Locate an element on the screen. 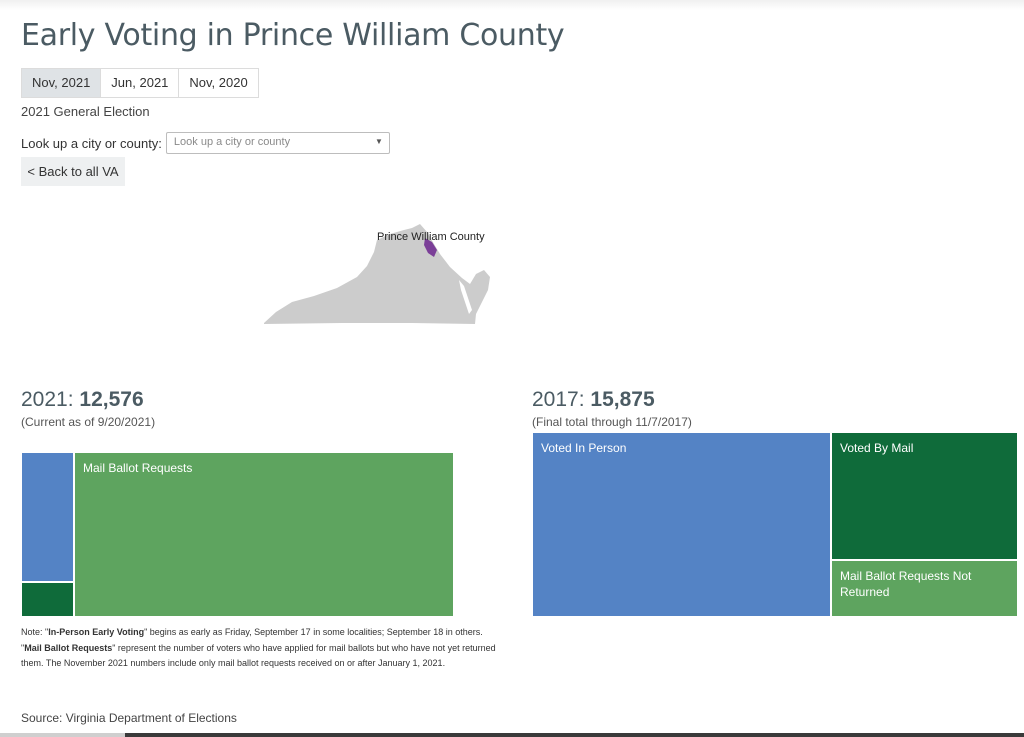 The width and height of the screenshot is (1024, 737). treemap-2017-in-person: Voted In Person is located at coordinates (681, 524).